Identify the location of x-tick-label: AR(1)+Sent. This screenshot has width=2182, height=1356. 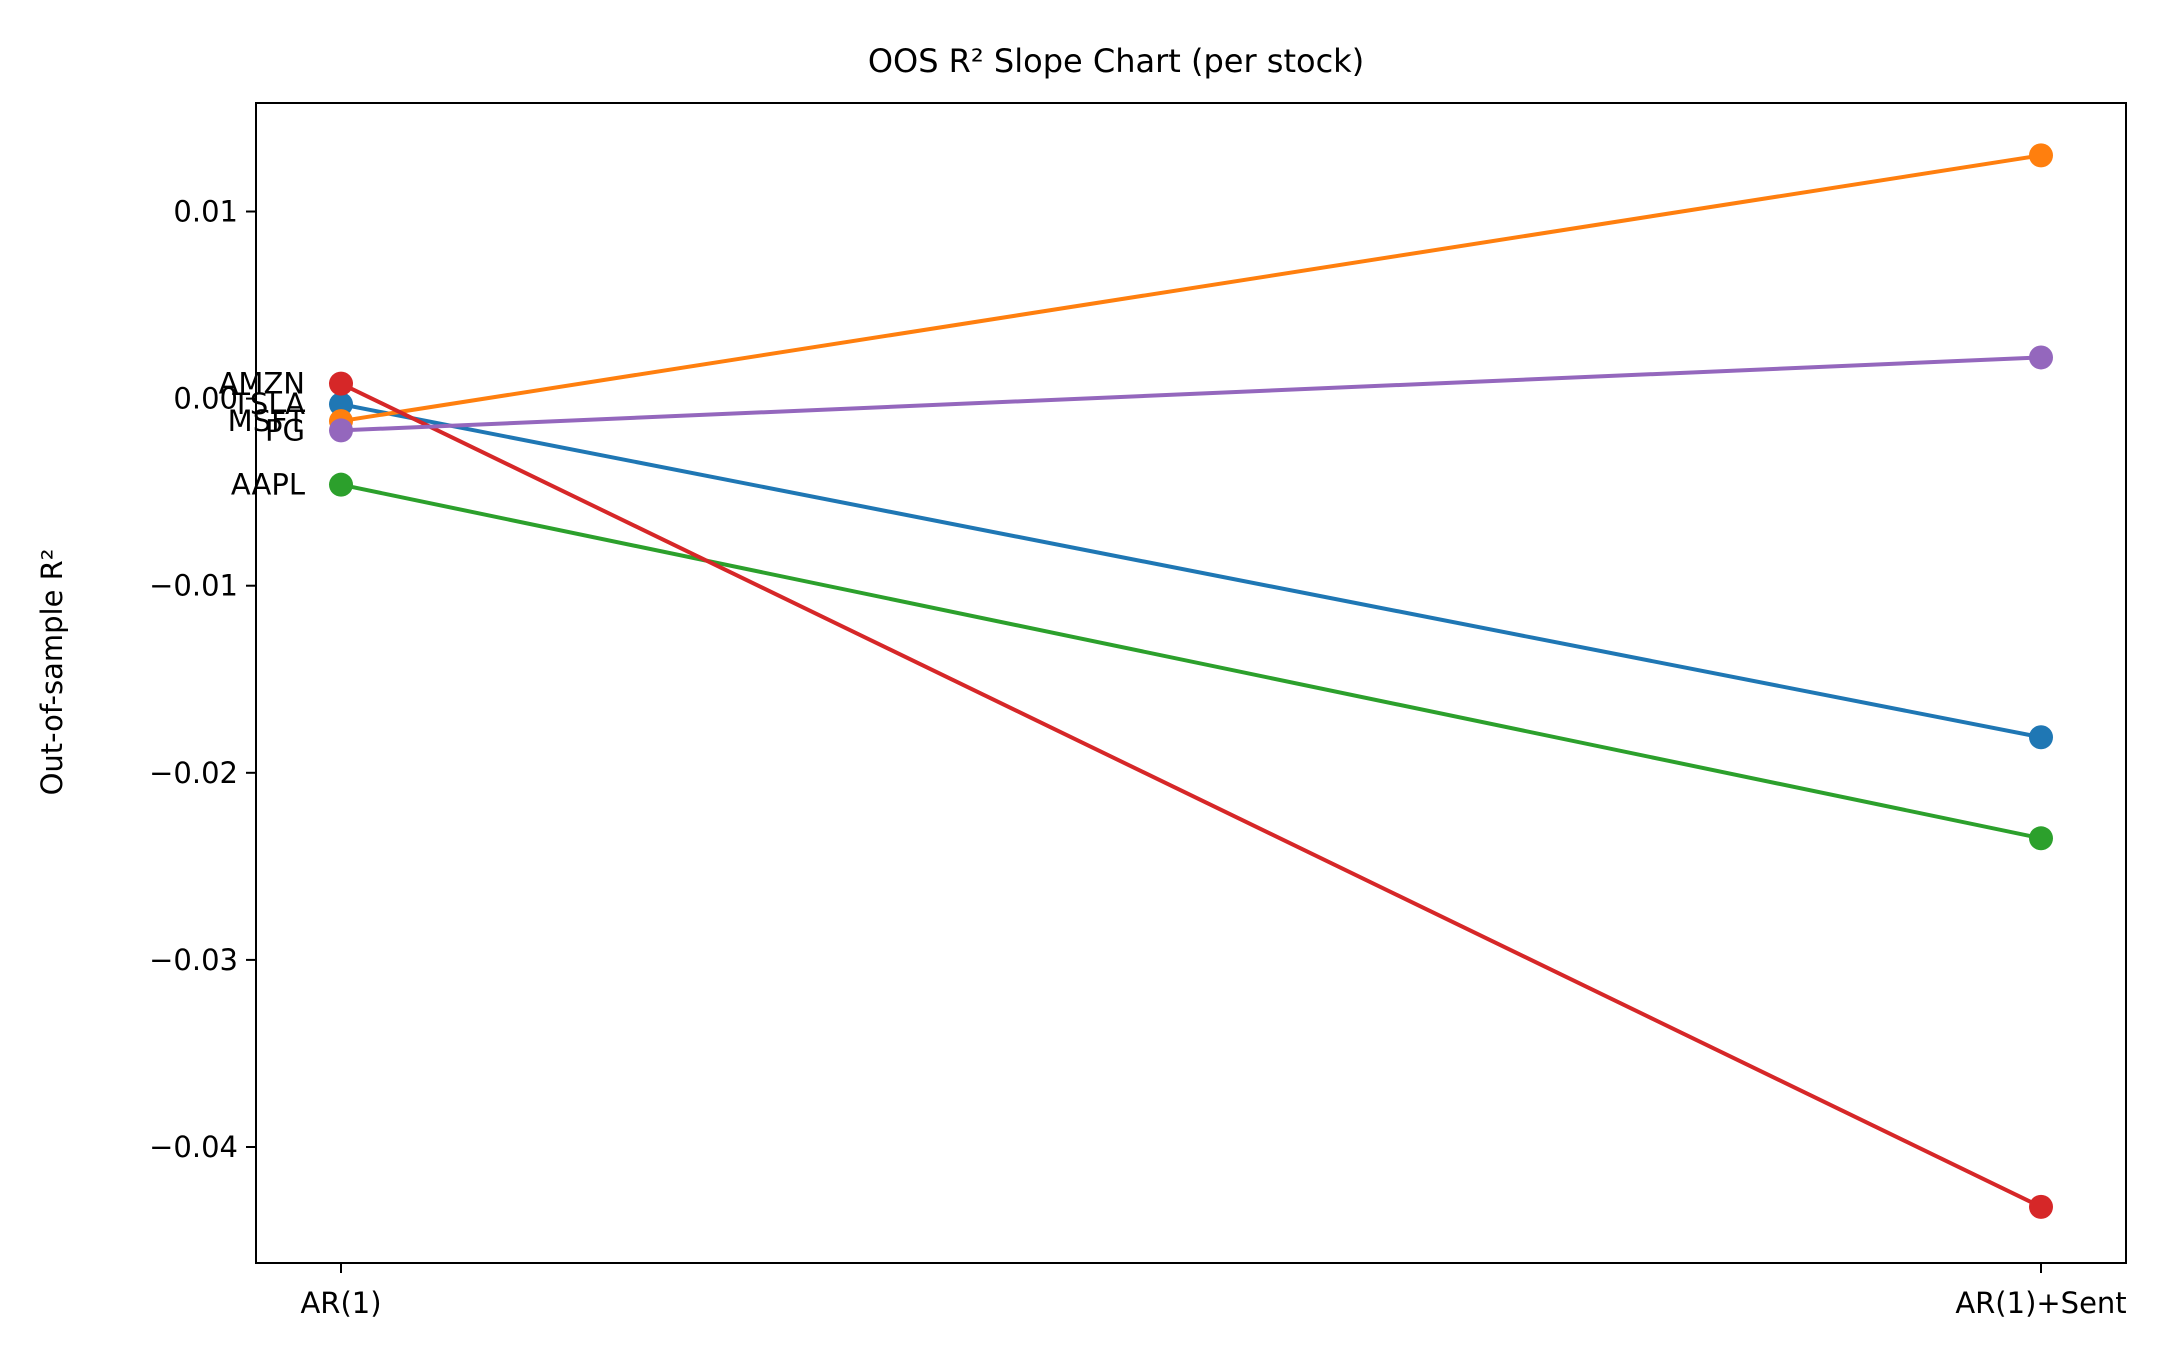
(2040, 1303).